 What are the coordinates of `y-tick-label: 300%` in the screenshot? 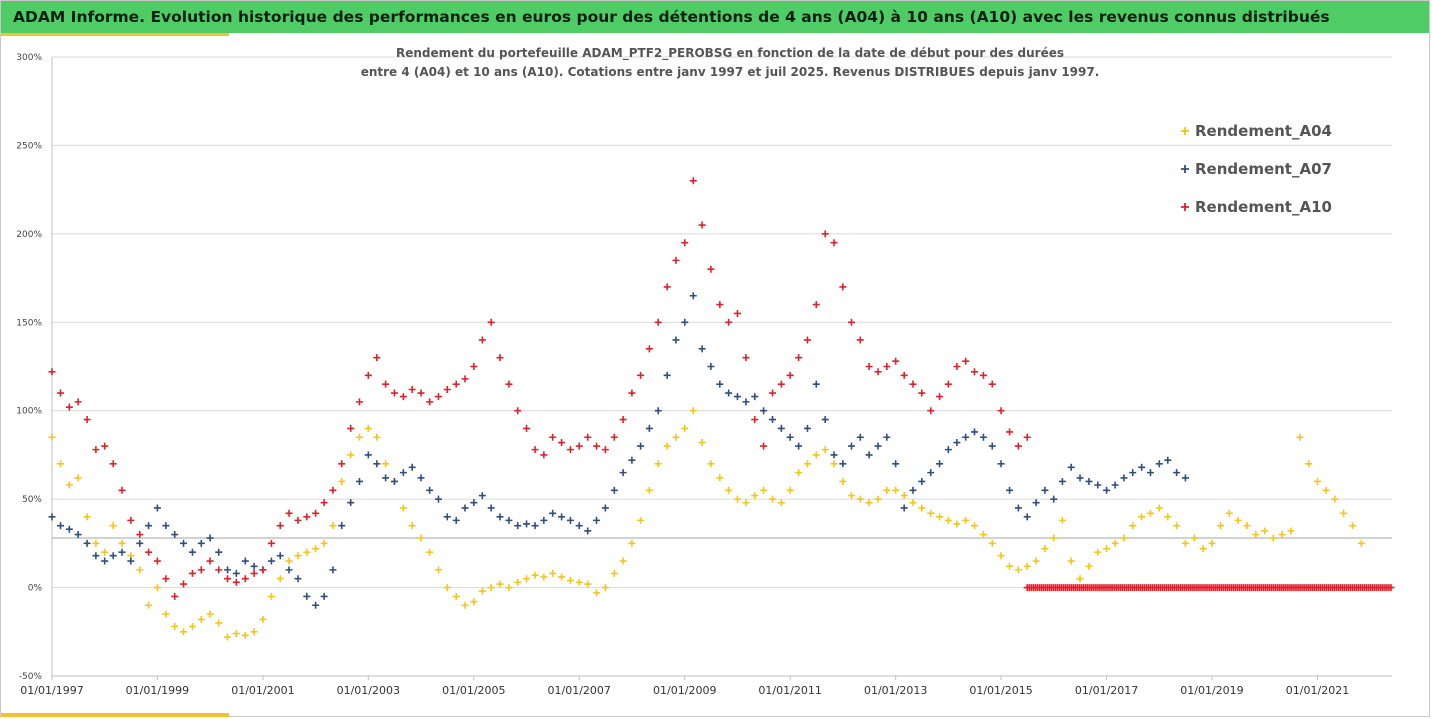 It's located at (29, 58).